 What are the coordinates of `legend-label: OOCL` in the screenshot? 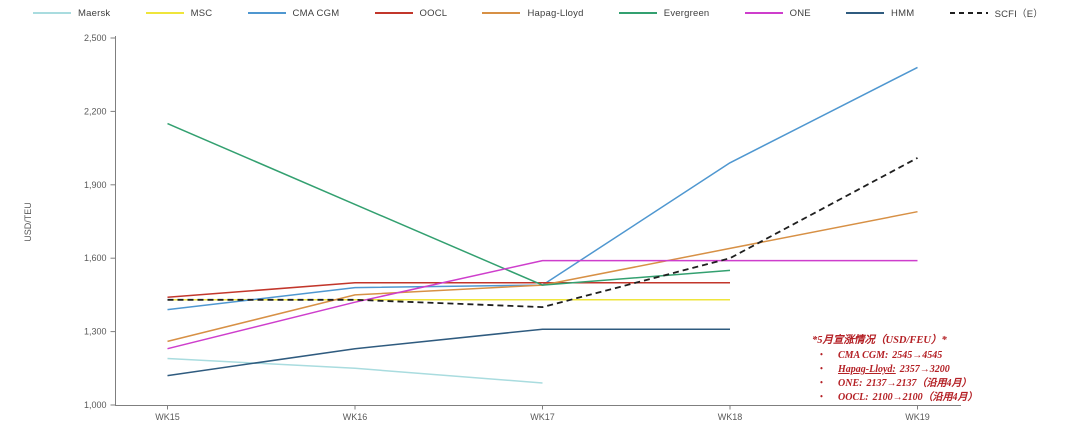 It's located at (433, 13).